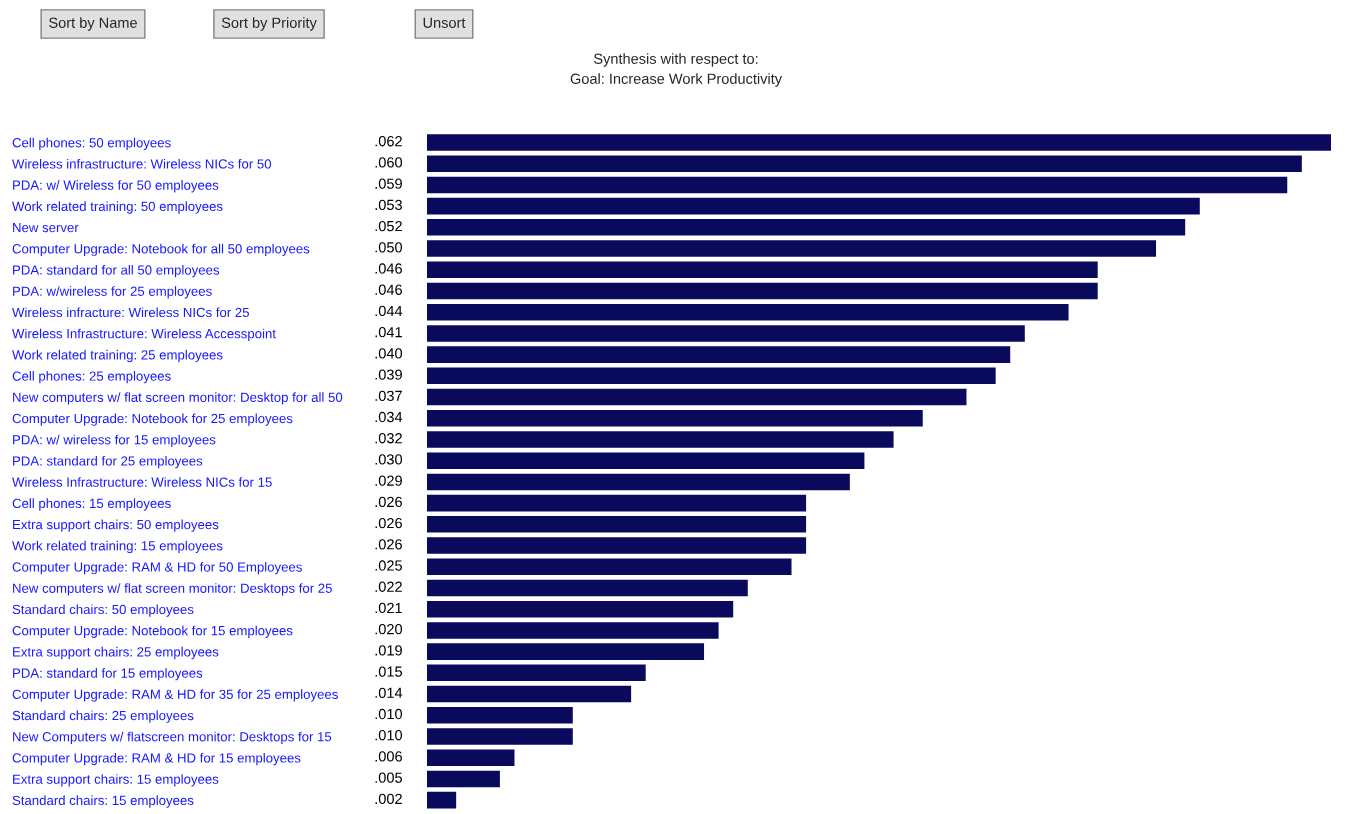  What do you see at coordinates (103, 716) in the screenshot?
I see `y-tick-label: Standard chairs: 25 employees` at bounding box center [103, 716].